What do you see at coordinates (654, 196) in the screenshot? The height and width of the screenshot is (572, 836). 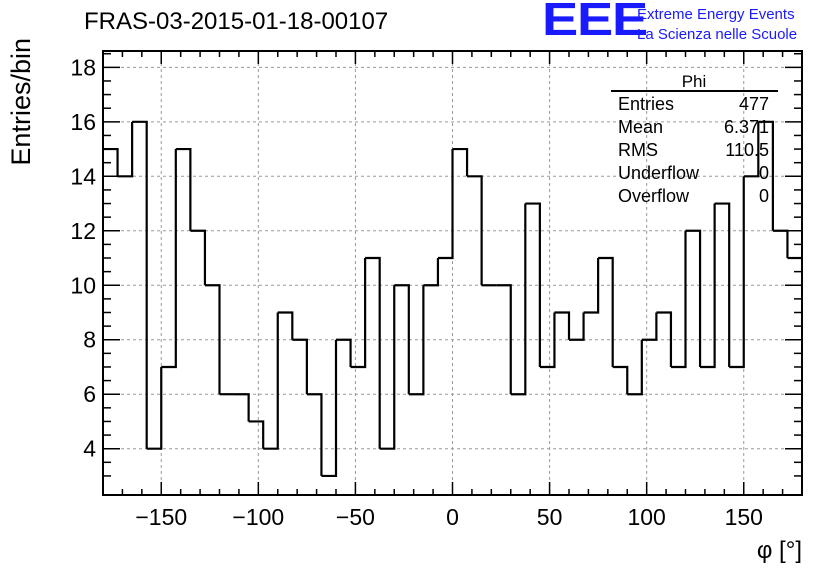 I see `stats-row-label: Overflow` at bounding box center [654, 196].